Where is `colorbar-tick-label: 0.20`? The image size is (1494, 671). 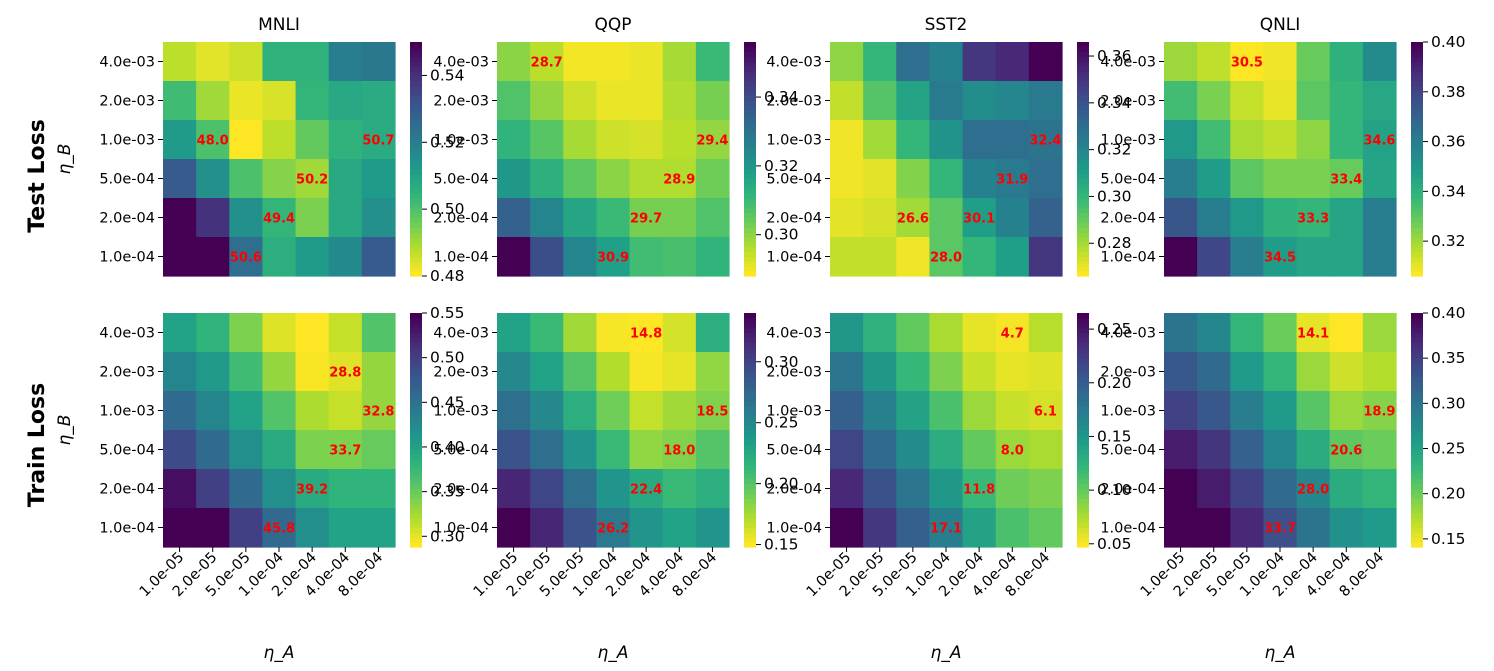 colorbar-tick-label: 0.20 is located at coordinates (781, 484).